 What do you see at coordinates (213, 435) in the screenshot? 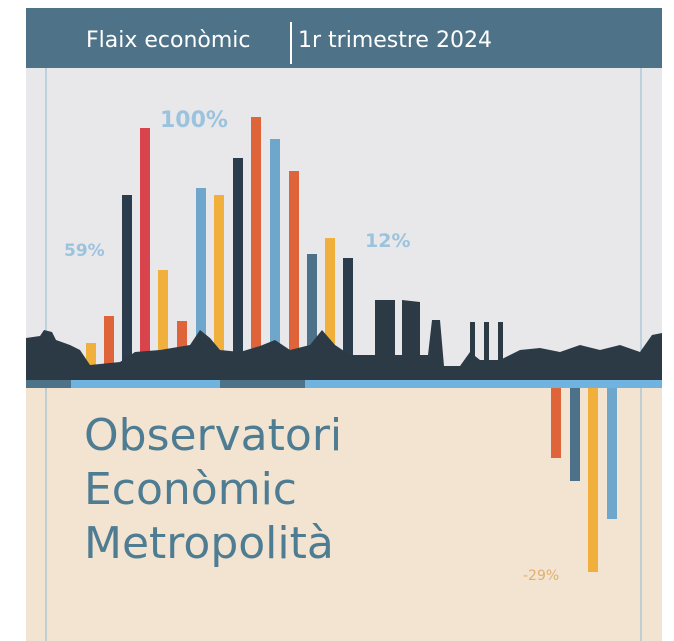
I see `title-line: Observatori` at bounding box center [213, 435].